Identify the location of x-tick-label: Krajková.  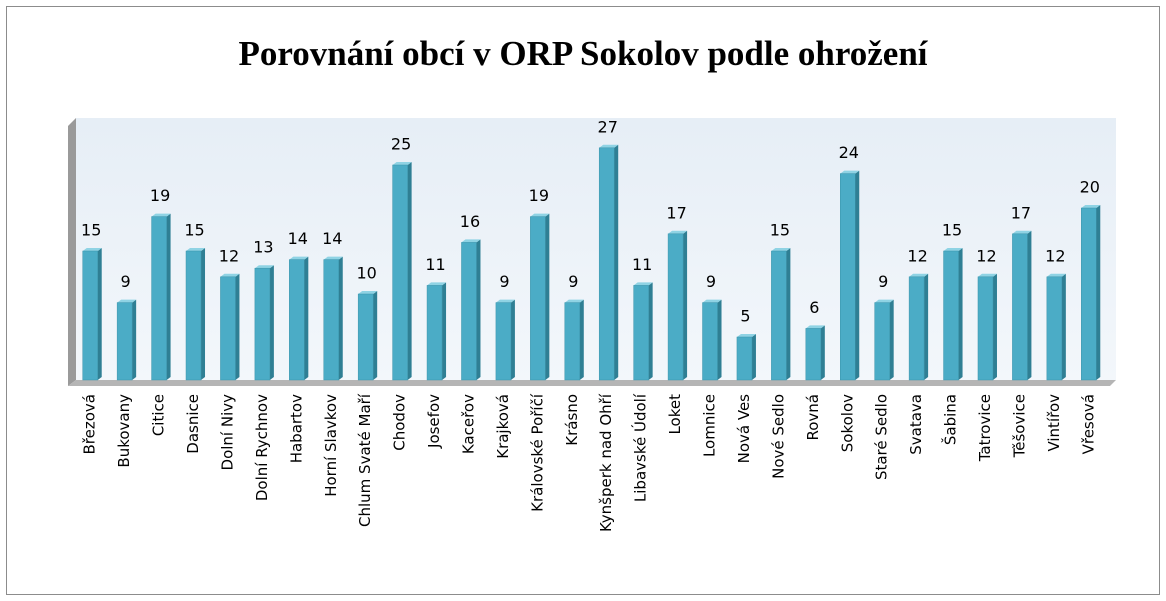
(503, 426).